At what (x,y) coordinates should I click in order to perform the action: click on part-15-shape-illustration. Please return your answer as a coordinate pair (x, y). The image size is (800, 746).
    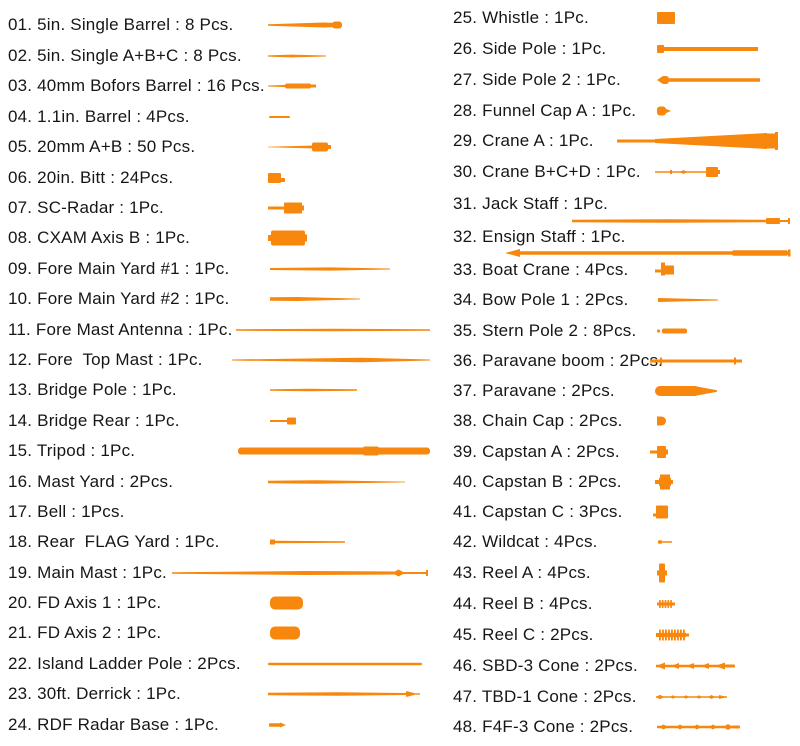
    Looking at the image, I should click on (334, 451).